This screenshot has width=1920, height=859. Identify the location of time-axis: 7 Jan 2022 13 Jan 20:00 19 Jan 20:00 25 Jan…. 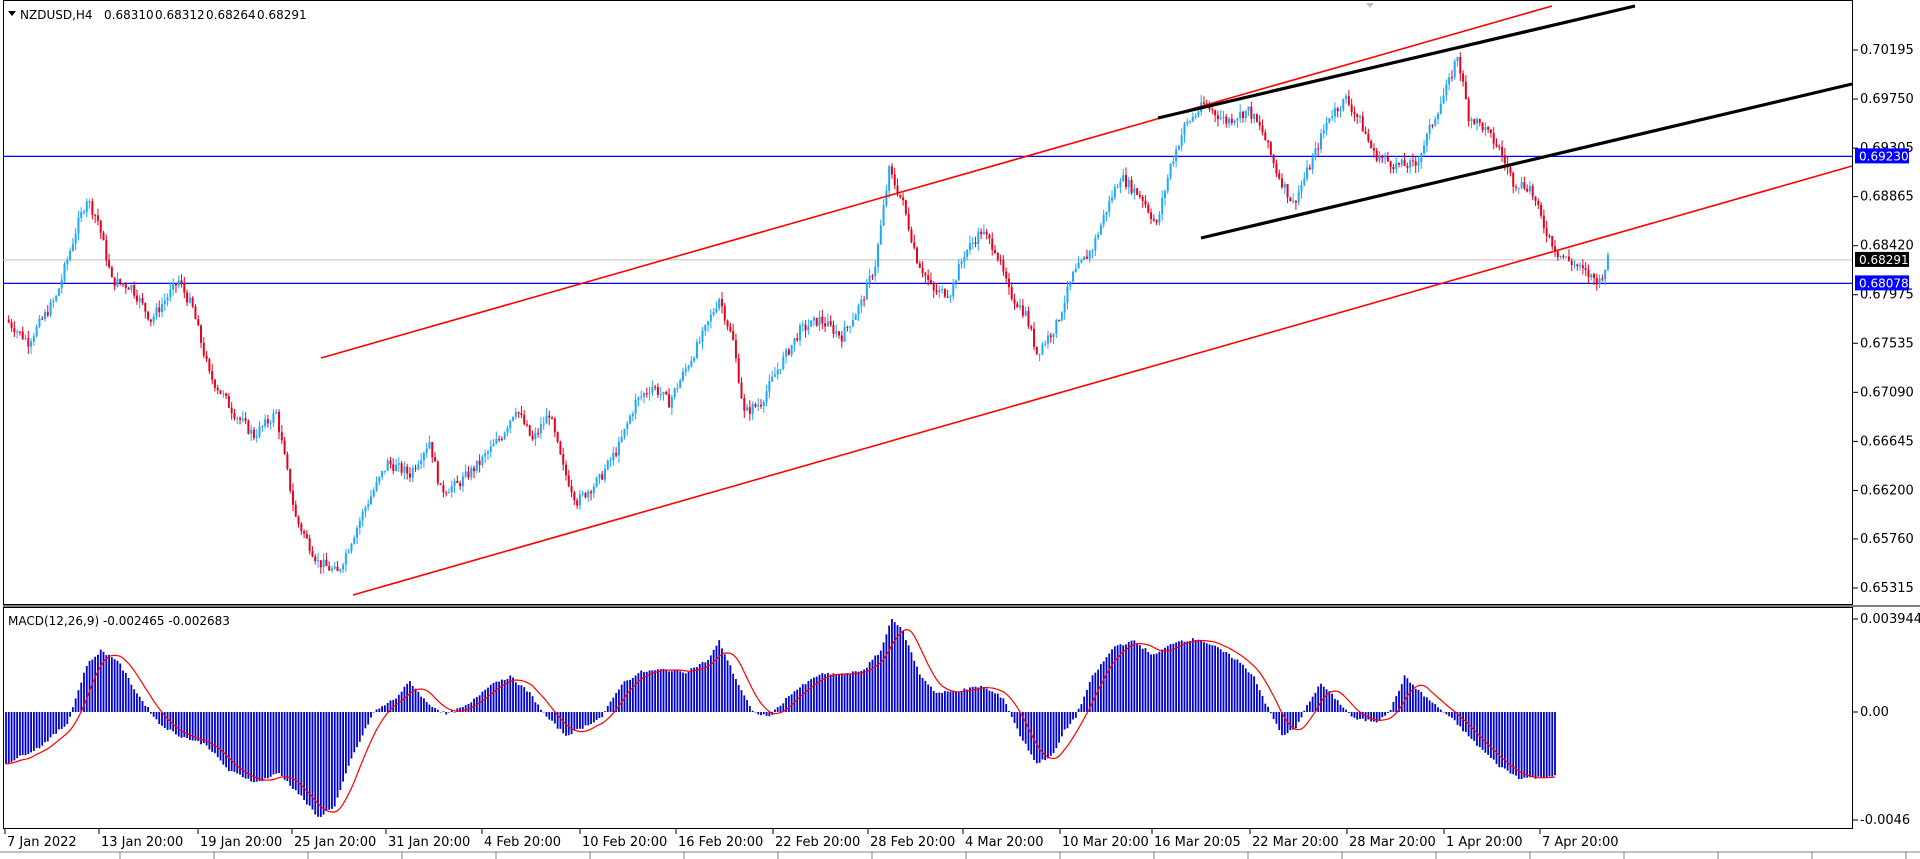
(813, 842).